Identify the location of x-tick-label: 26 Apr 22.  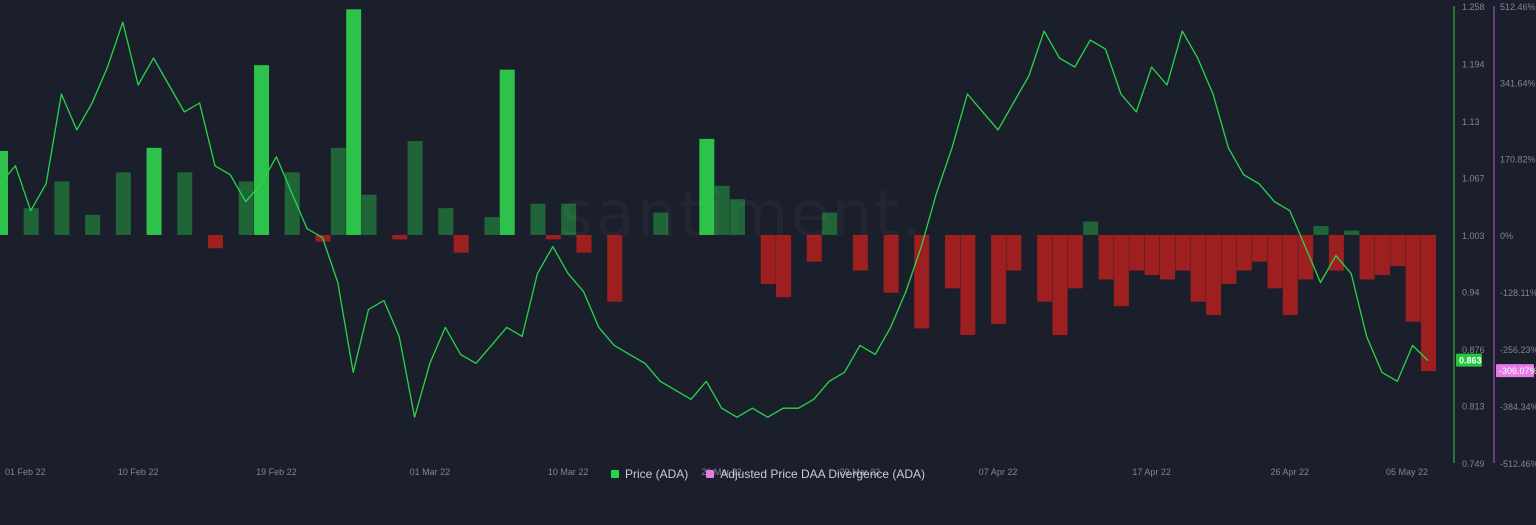
(1290, 472).